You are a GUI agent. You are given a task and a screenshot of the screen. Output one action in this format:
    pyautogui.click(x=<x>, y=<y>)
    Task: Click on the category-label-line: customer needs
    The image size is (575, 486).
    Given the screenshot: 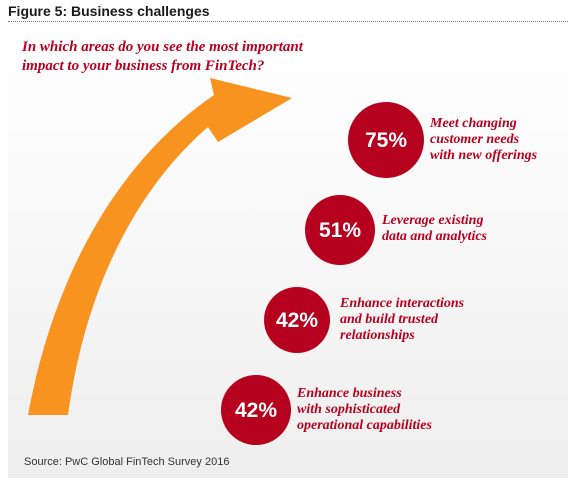 What is the action you would take?
    pyautogui.click(x=475, y=139)
    